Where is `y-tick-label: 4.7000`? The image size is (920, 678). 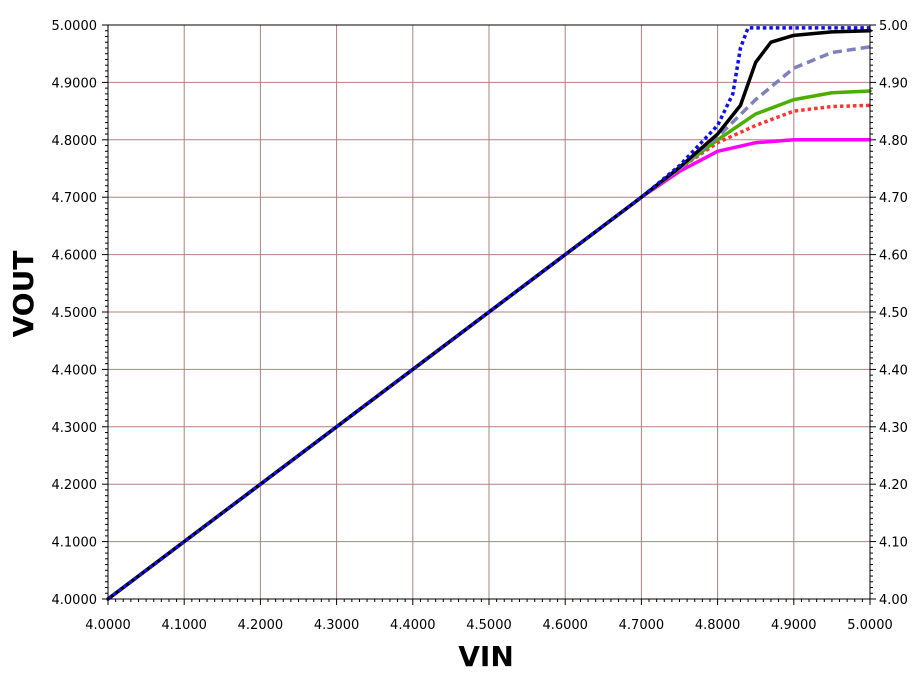
y-tick-label: 4.7000 is located at coordinates (75, 198).